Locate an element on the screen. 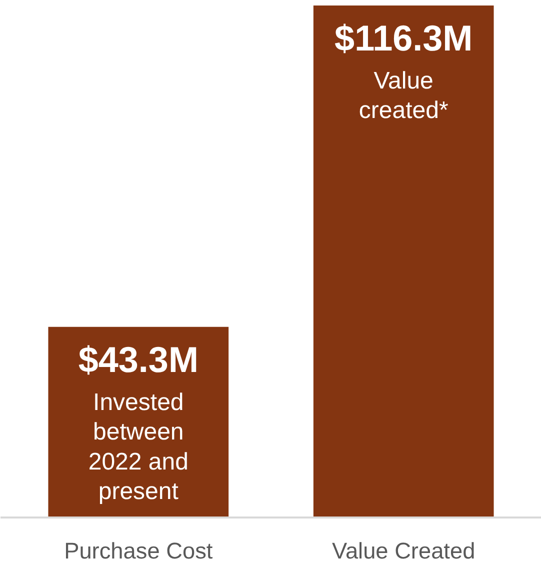 Image resolution: width=541 pixels, height=566 pixels. data-label: $116.3M is located at coordinates (403, 38).